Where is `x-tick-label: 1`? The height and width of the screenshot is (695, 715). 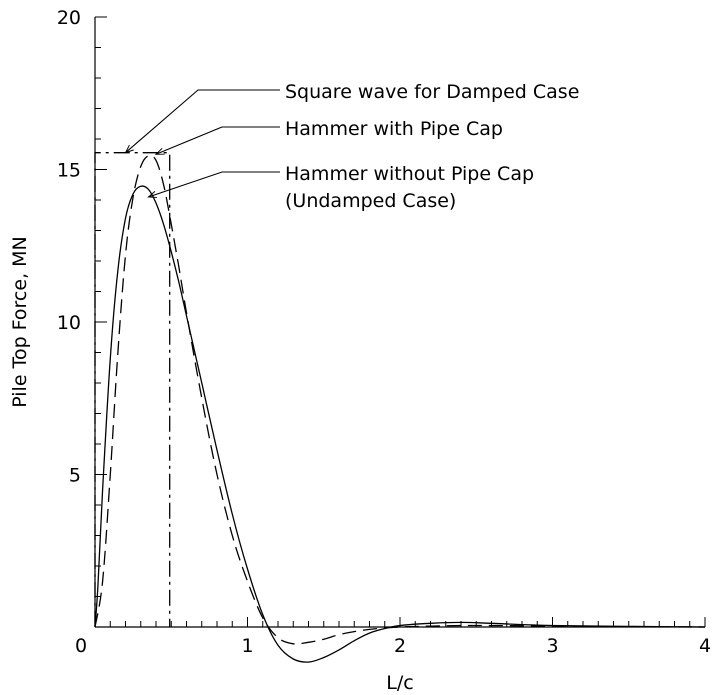 x-tick-label: 1 is located at coordinates (247, 646).